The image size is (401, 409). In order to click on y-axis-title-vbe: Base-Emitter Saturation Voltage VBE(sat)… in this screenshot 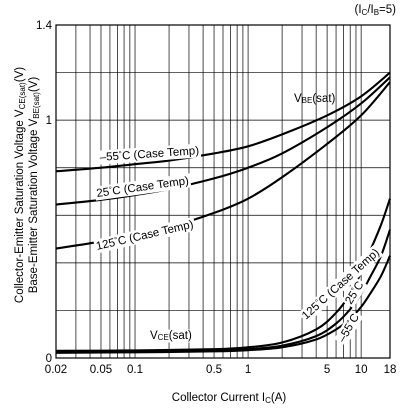, I will do `click(34, 185)`.